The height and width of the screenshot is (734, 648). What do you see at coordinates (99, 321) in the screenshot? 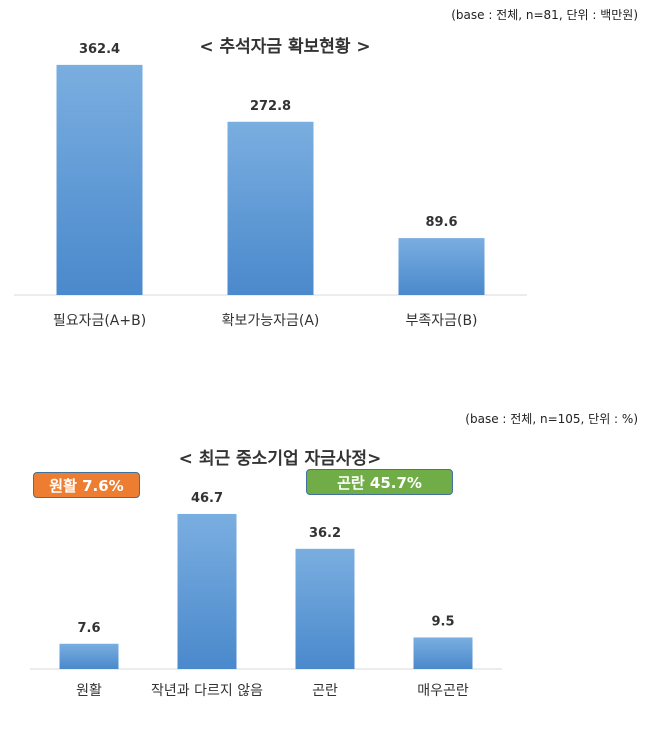
I see `category-label: 필요자금(A+B)` at bounding box center [99, 321].